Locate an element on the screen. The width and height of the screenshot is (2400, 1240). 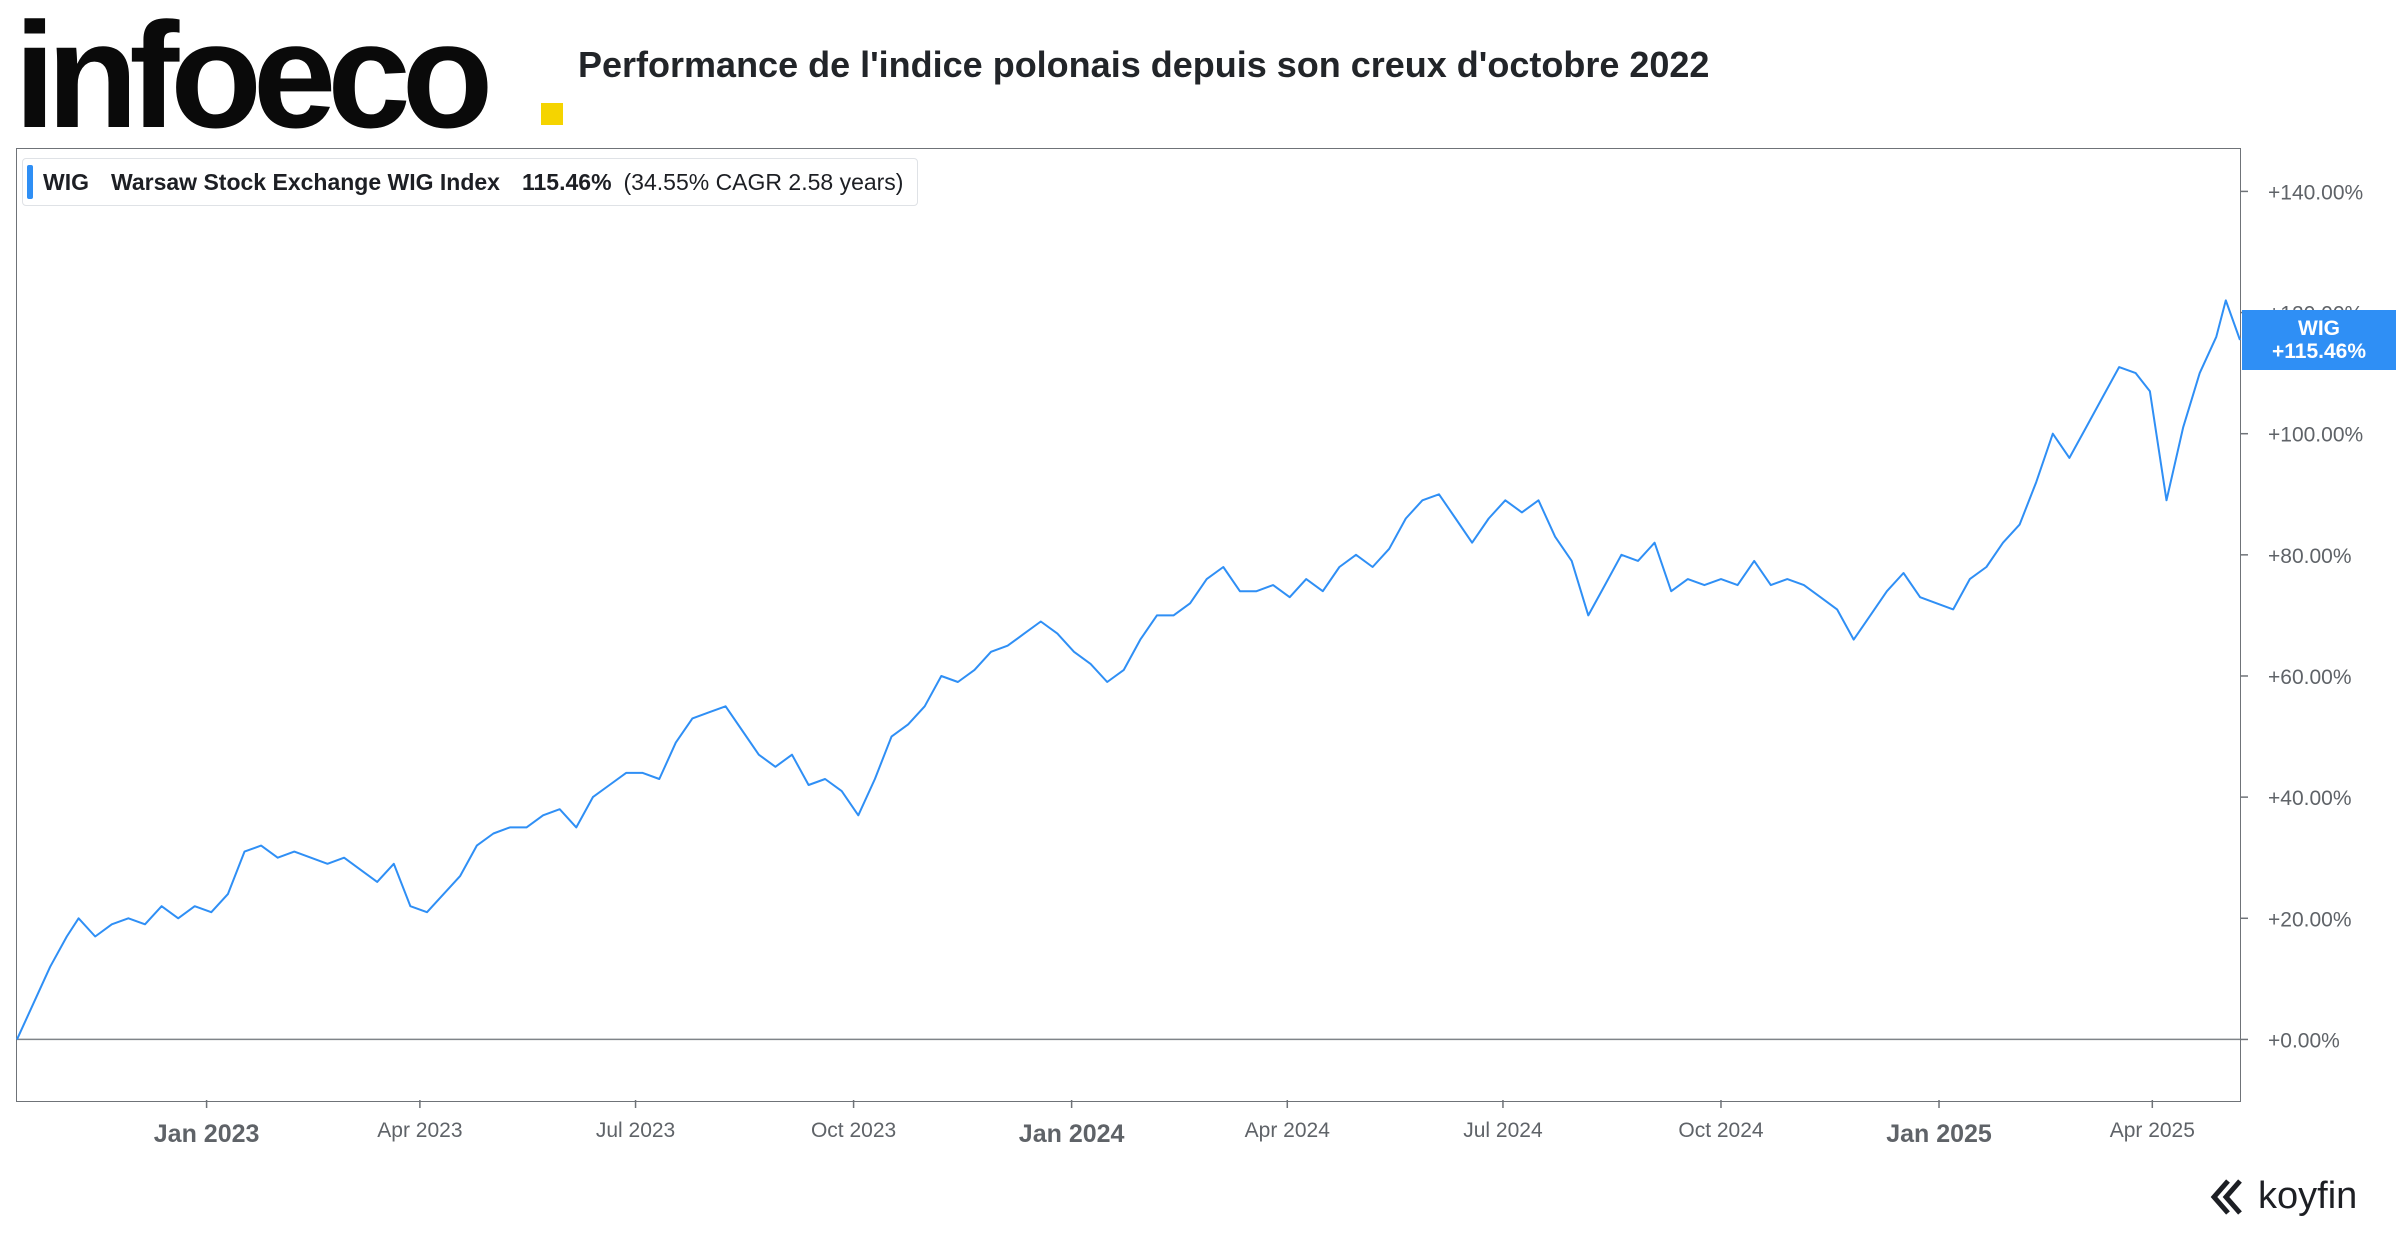
legend-symbol: WIG is located at coordinates (66, 181).